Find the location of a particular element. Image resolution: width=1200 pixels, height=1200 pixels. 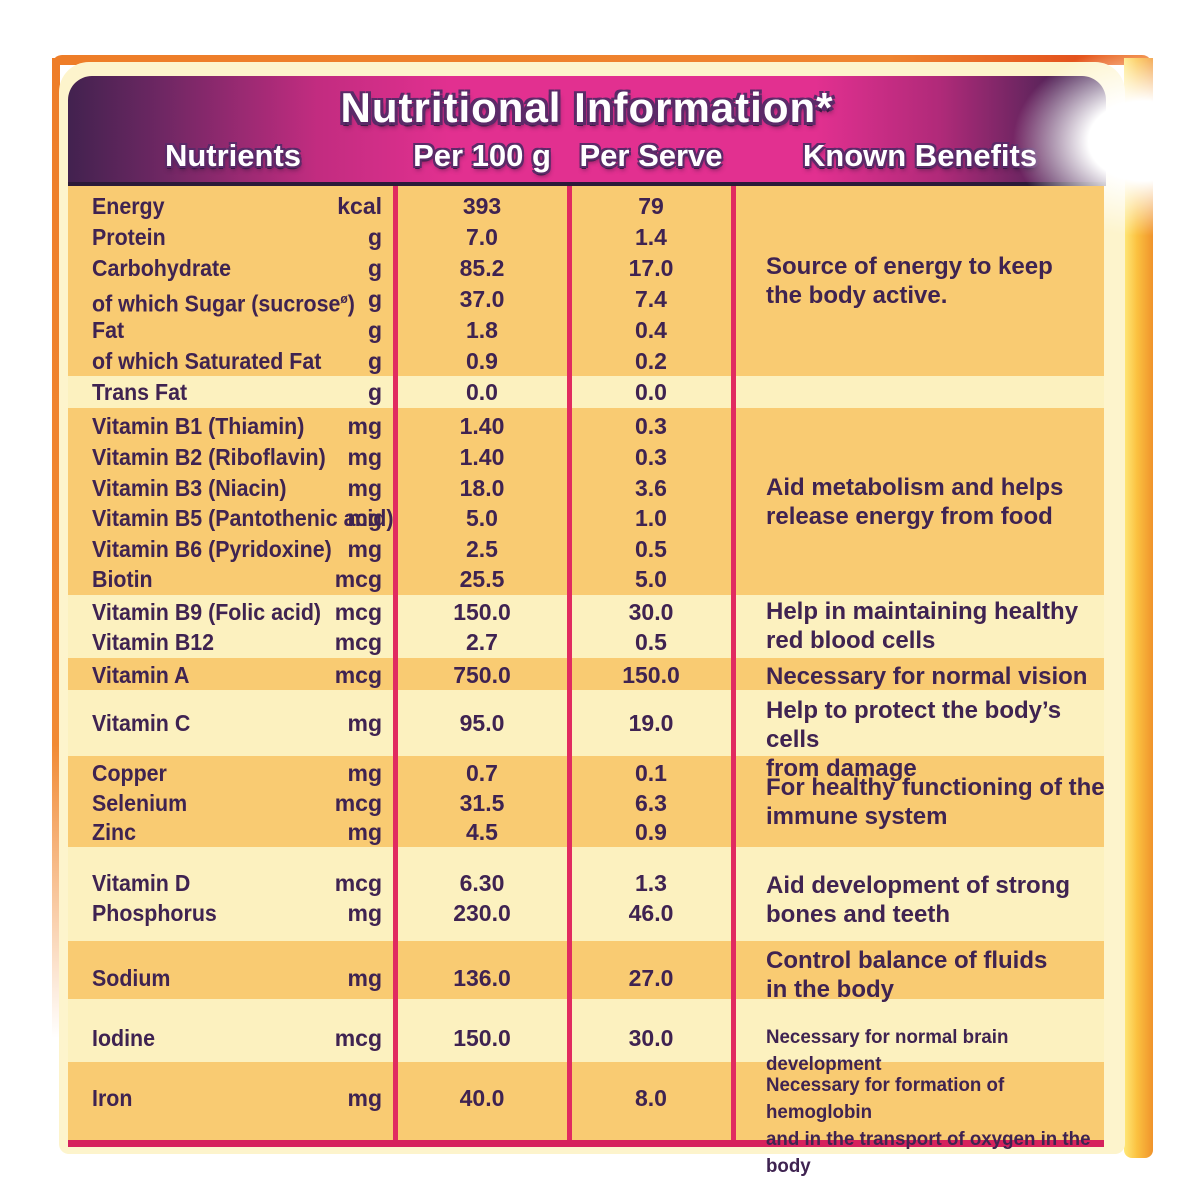

value-per-100g: 2.7 is located at coordinates (482, 642).